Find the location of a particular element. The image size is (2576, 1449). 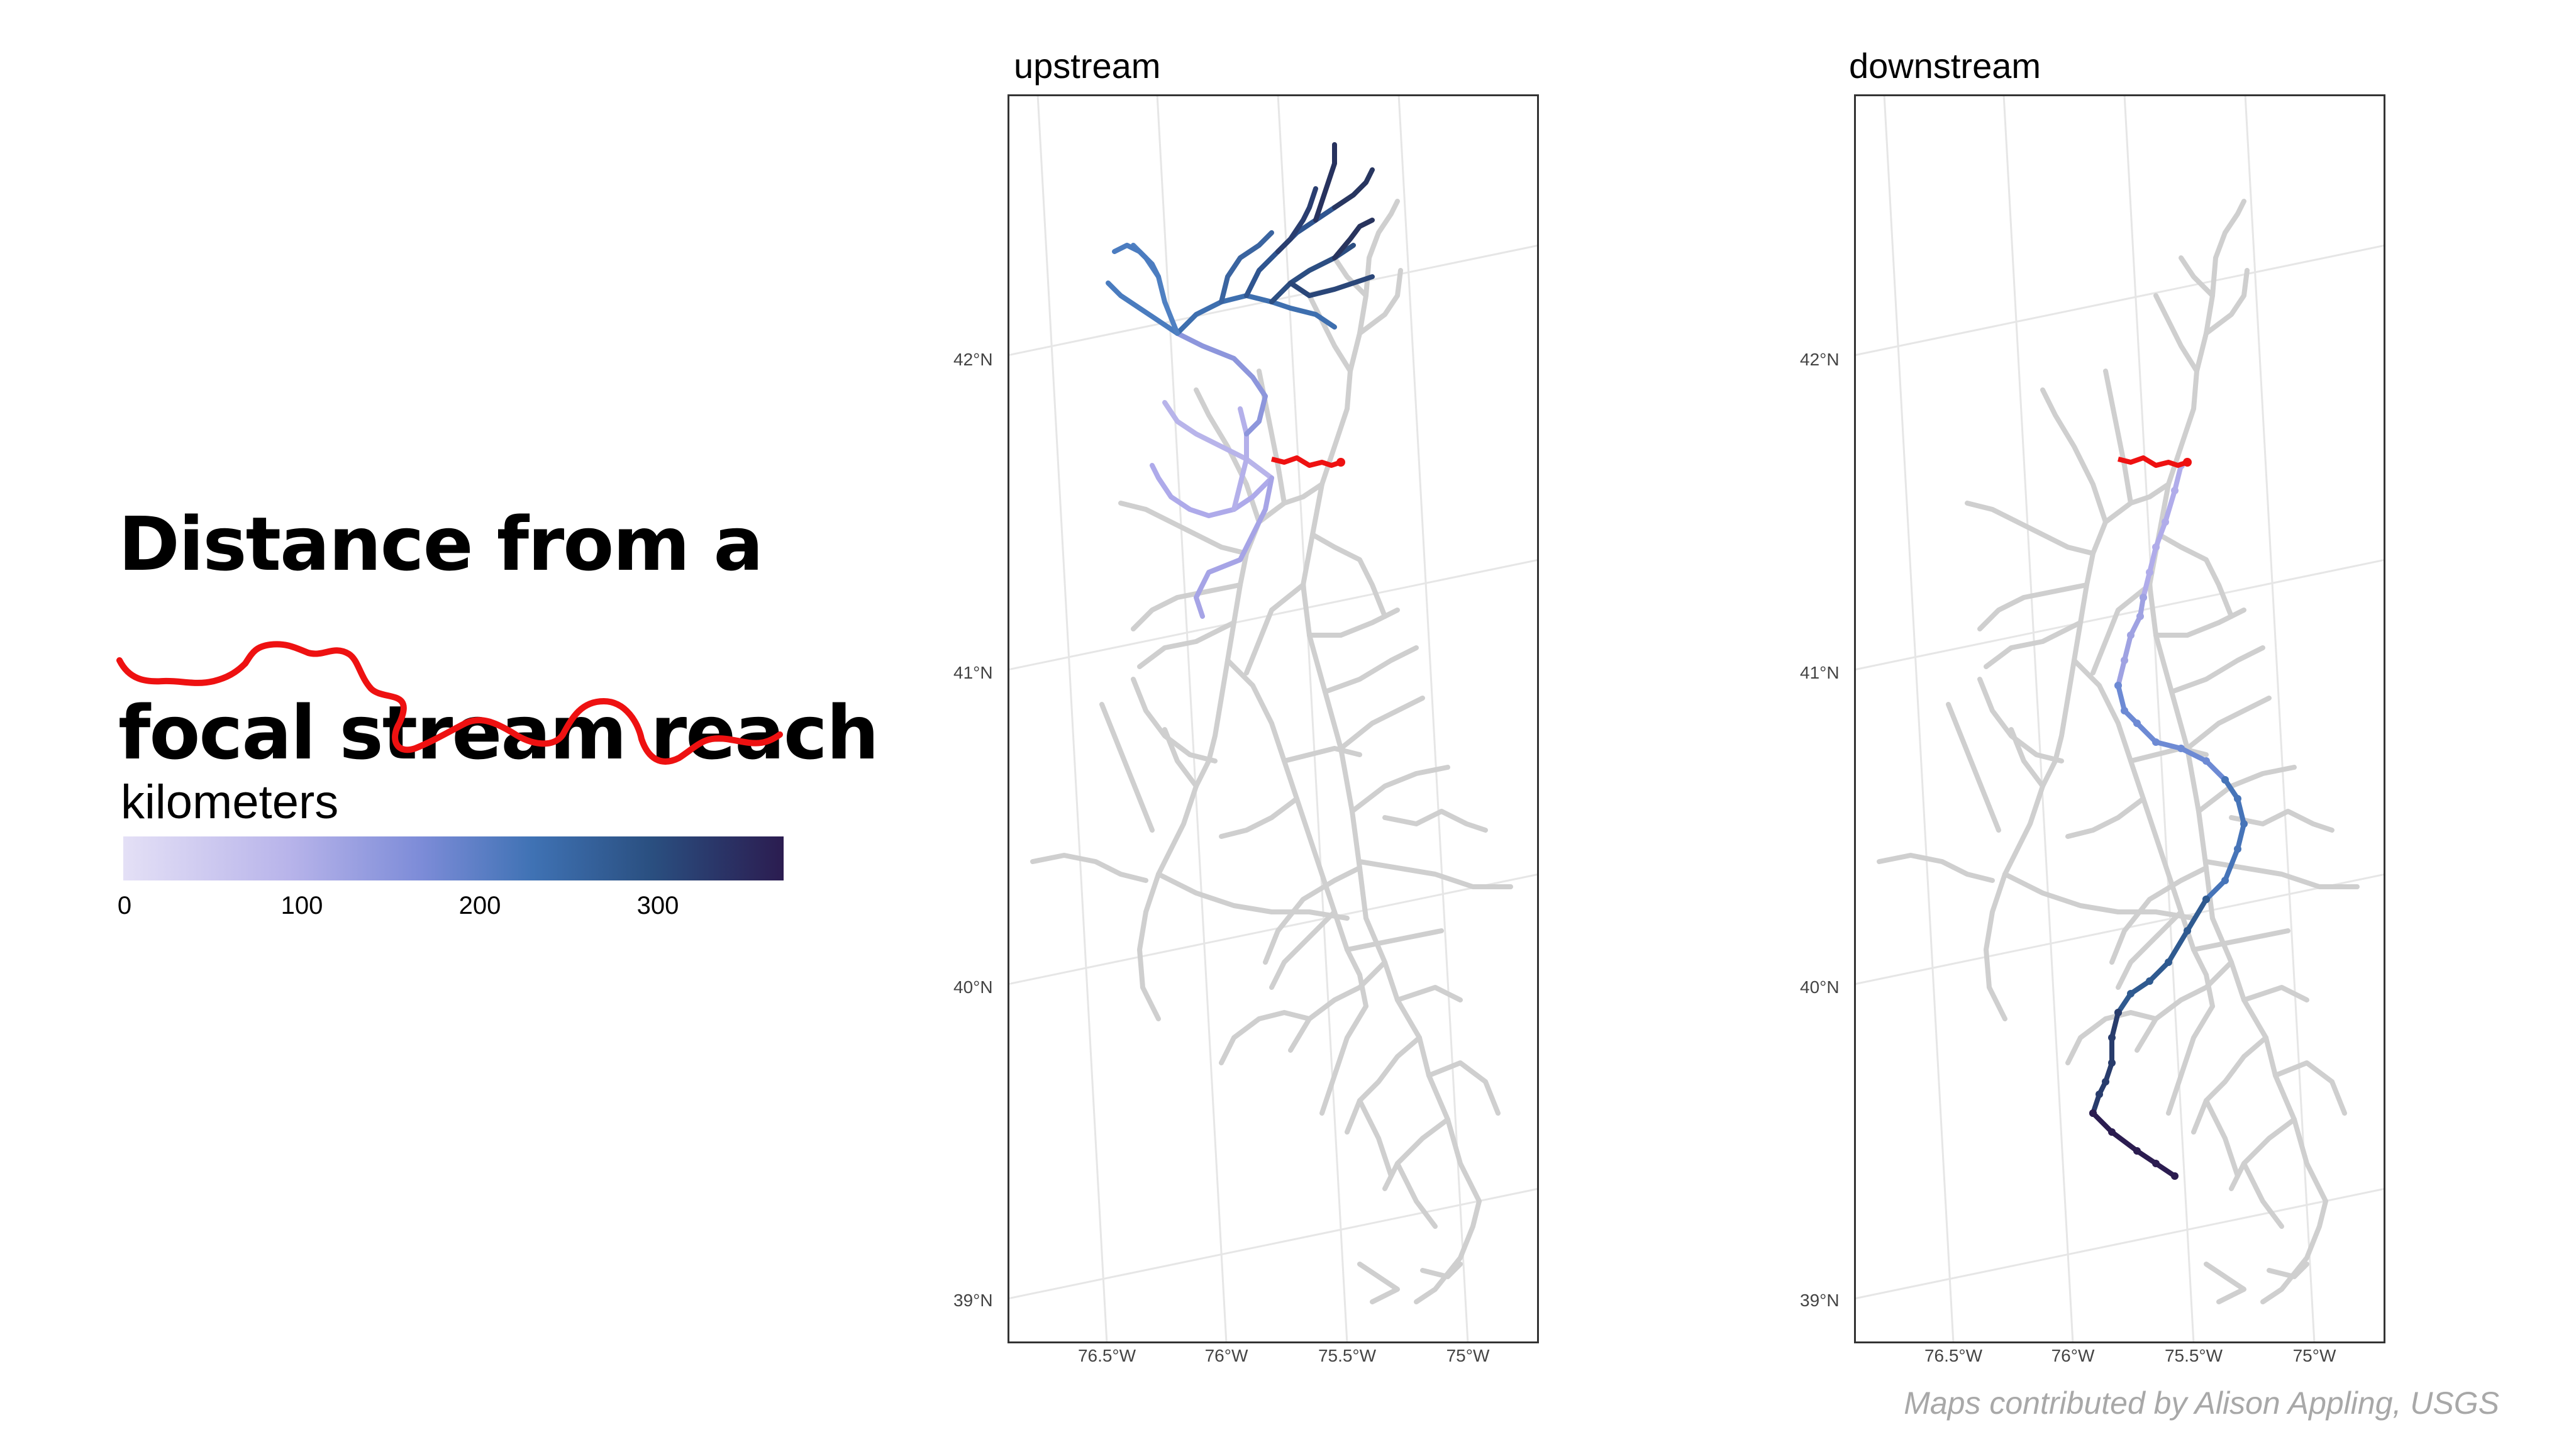

legend-tick-100: 100 is located at coordinates (301, 905).